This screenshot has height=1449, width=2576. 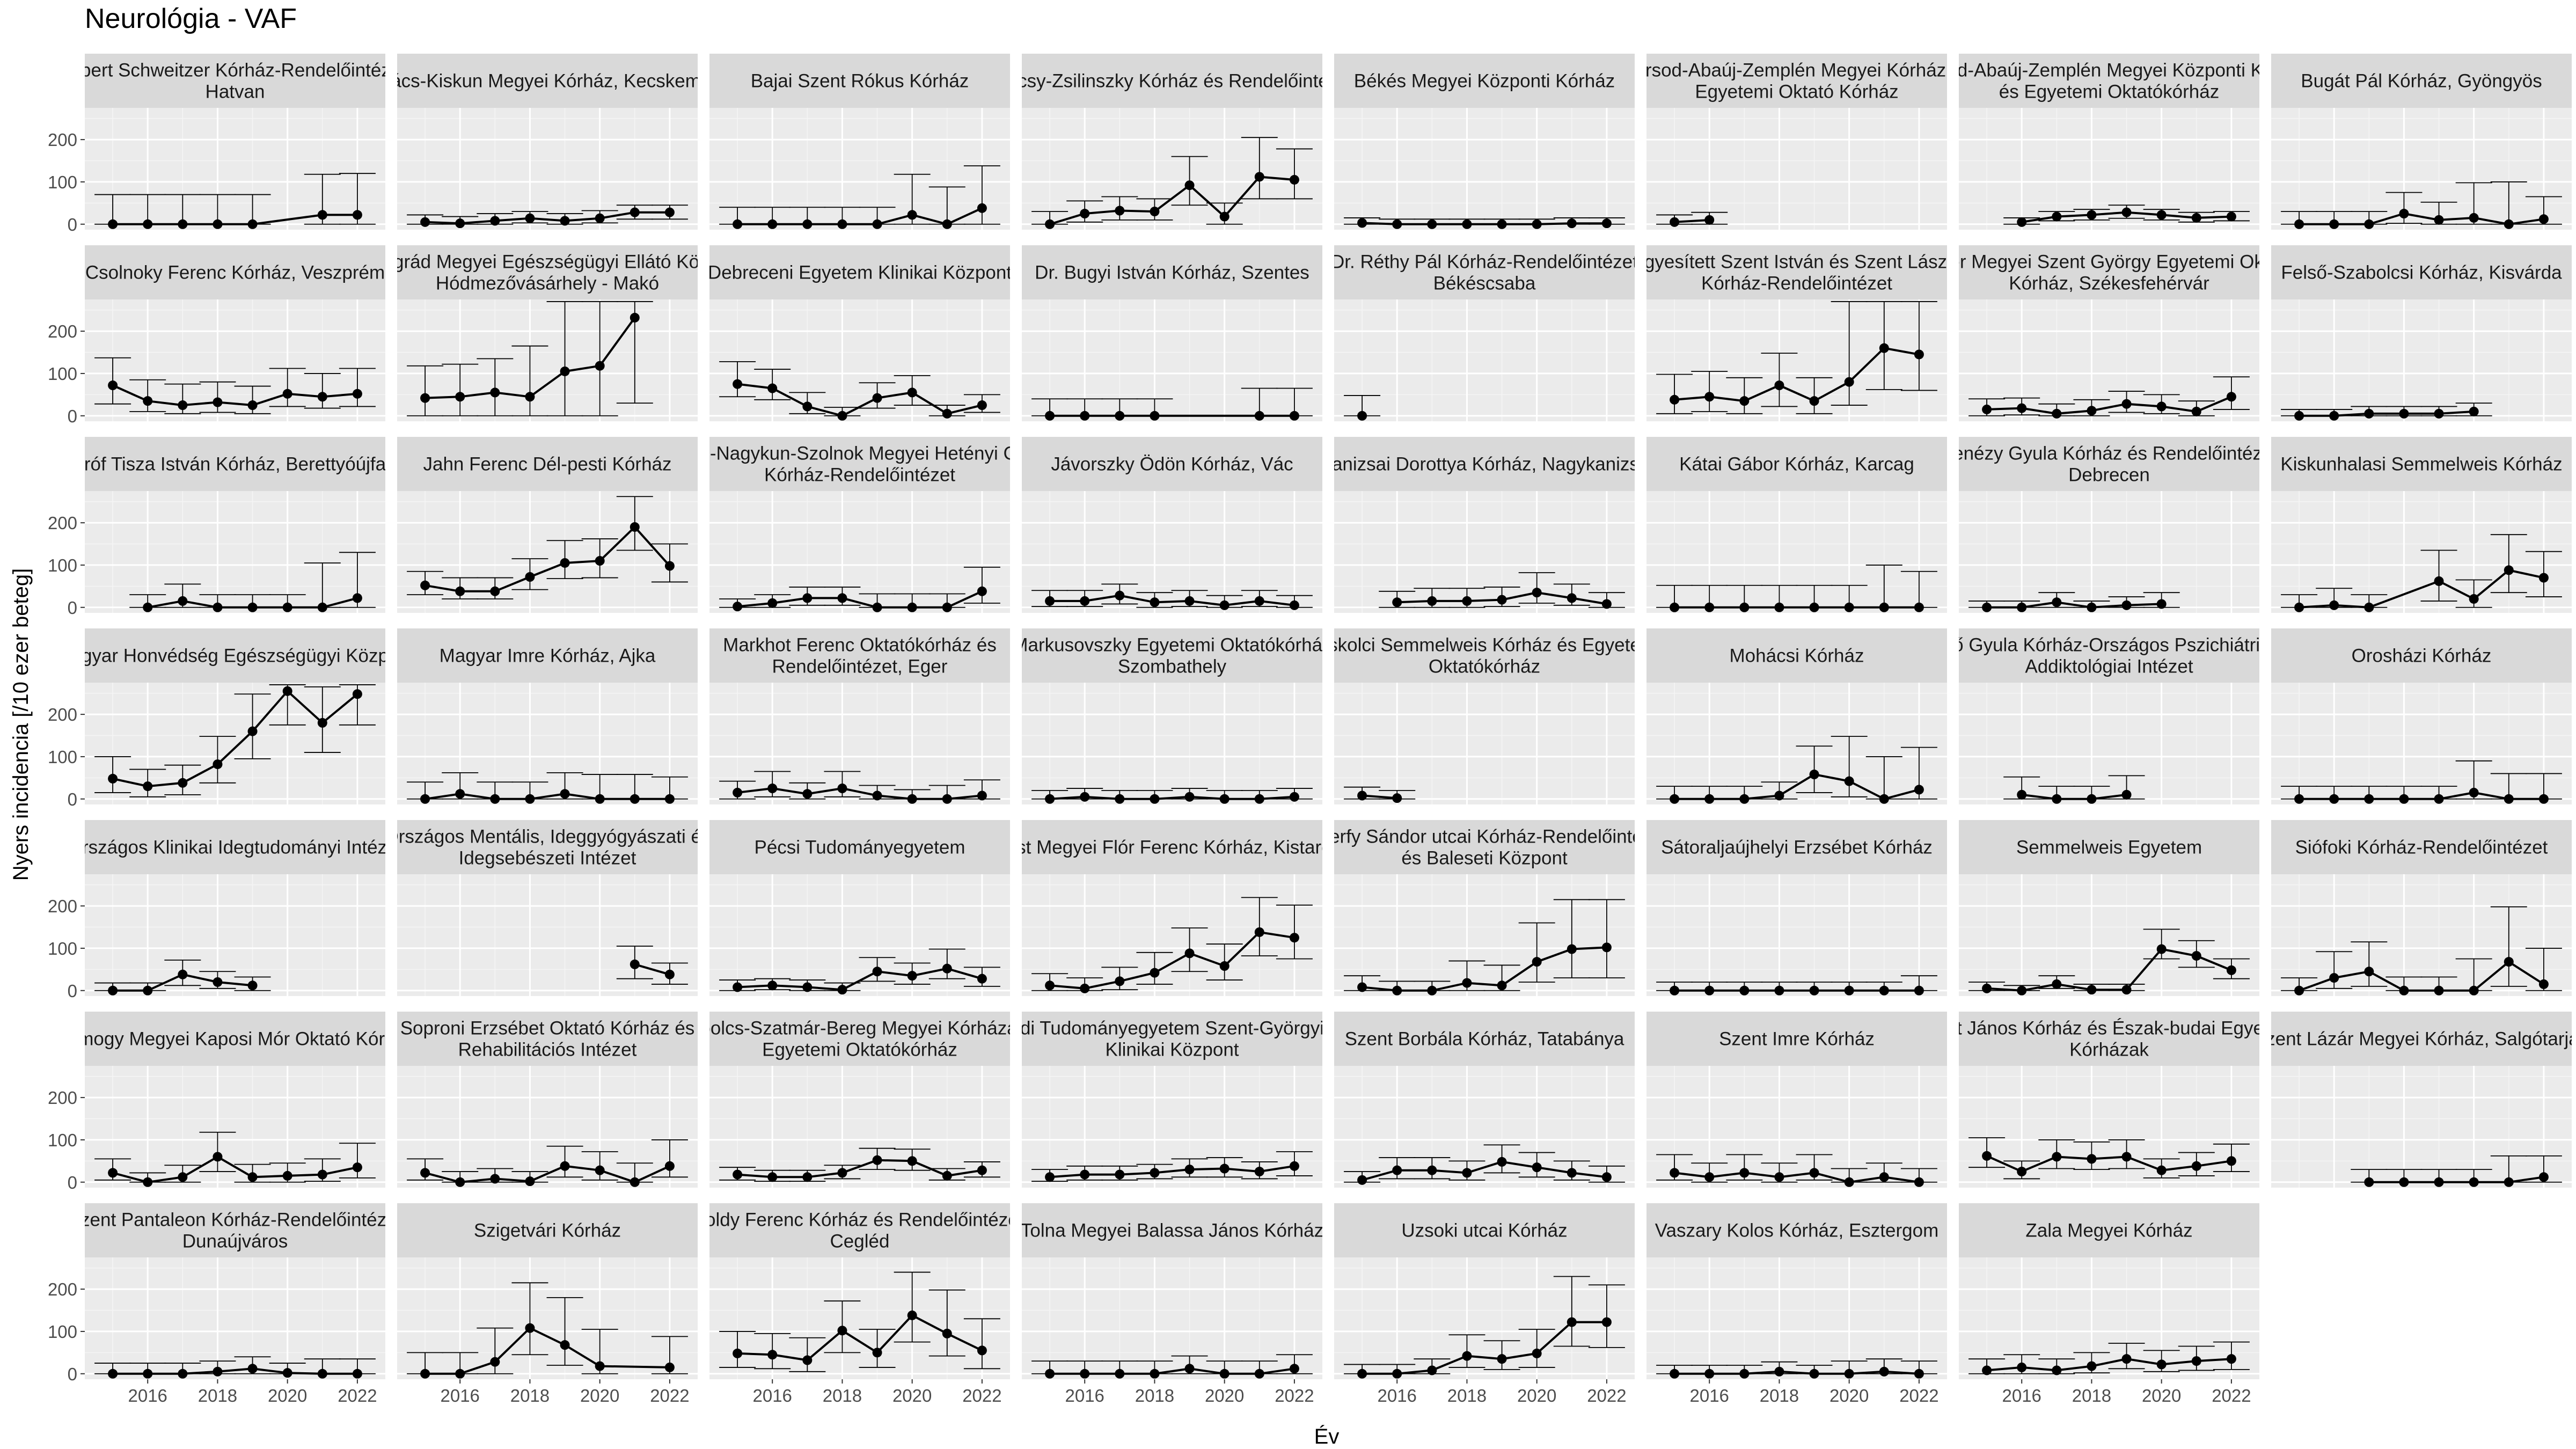 I want to click on gridlines, so click(x=2109, y=935).